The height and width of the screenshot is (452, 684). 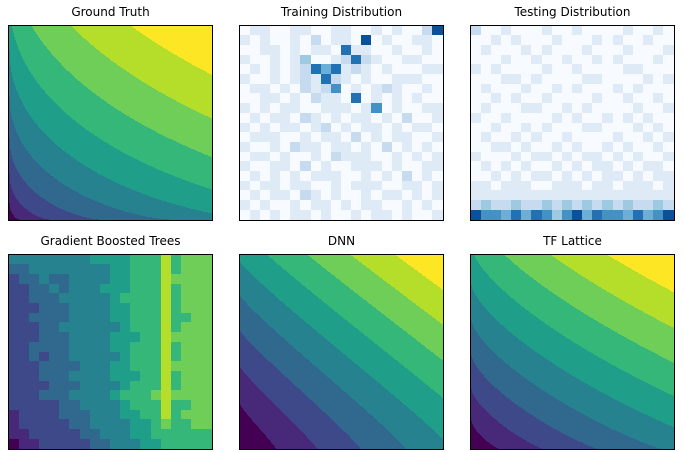 What do you see at coordinates (110, 12) in the screenshot?
I see `panel-title: Ground Truth` at bounding box center [110, 12].